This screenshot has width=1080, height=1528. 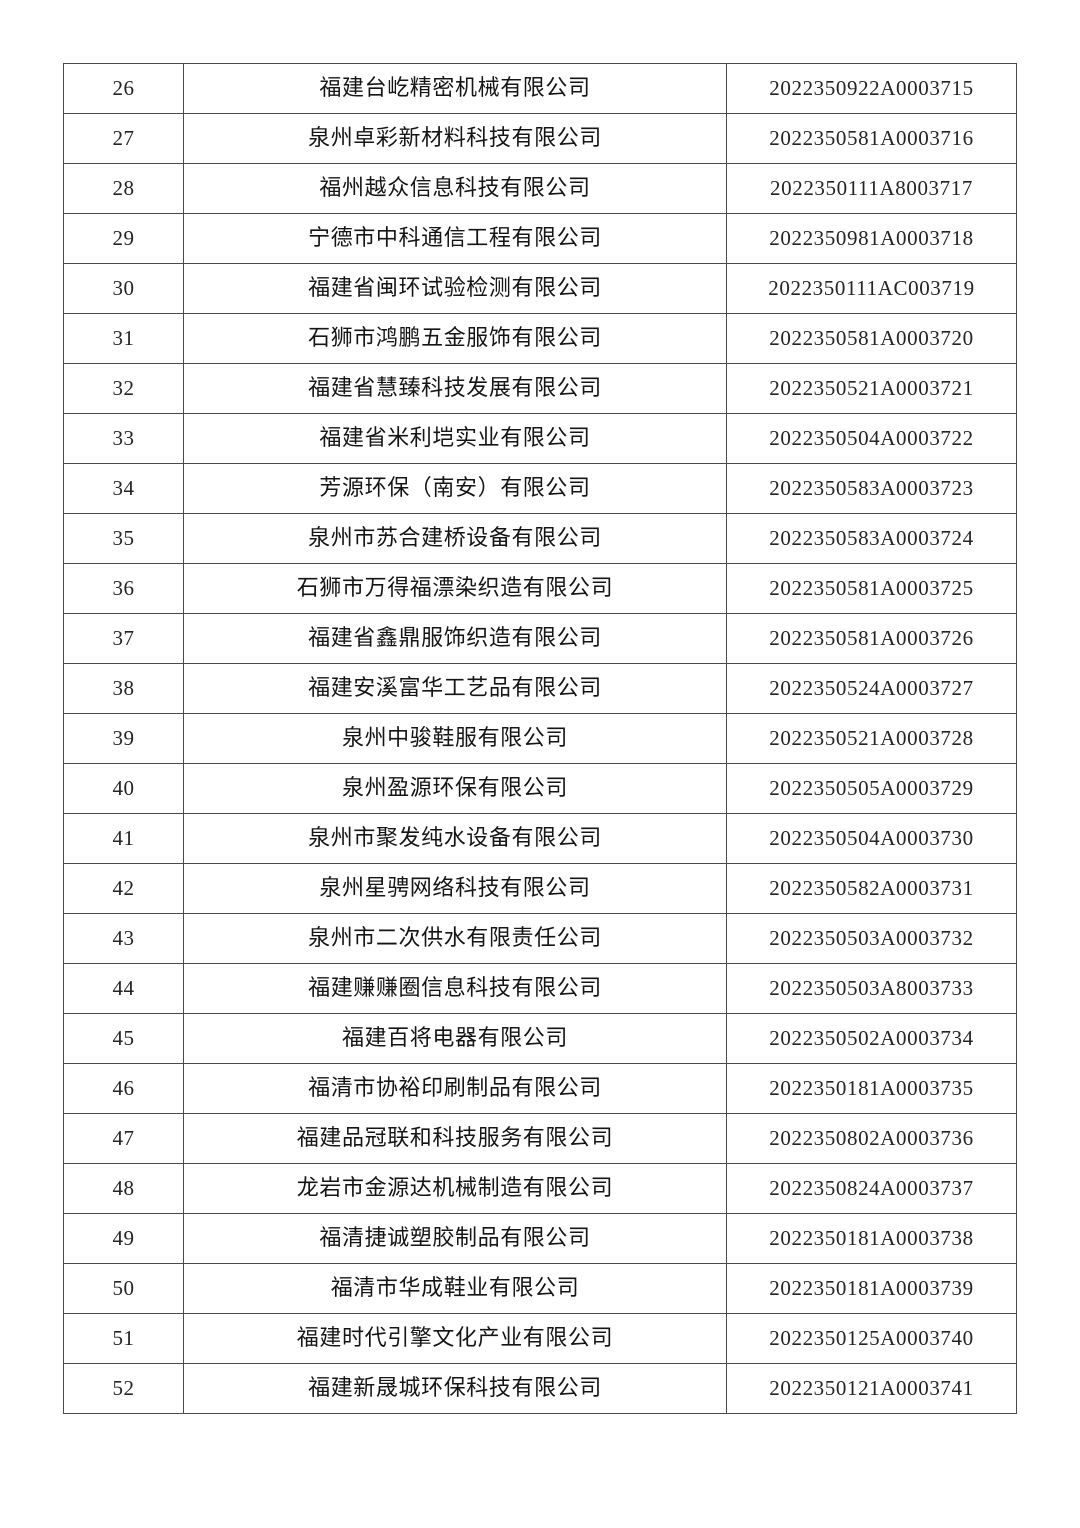 What do you see at coordinates (871, 1288) in the screenshot?
I see `company-code-cell: 2022350181A0003739` at bounding box center [871, 1288].